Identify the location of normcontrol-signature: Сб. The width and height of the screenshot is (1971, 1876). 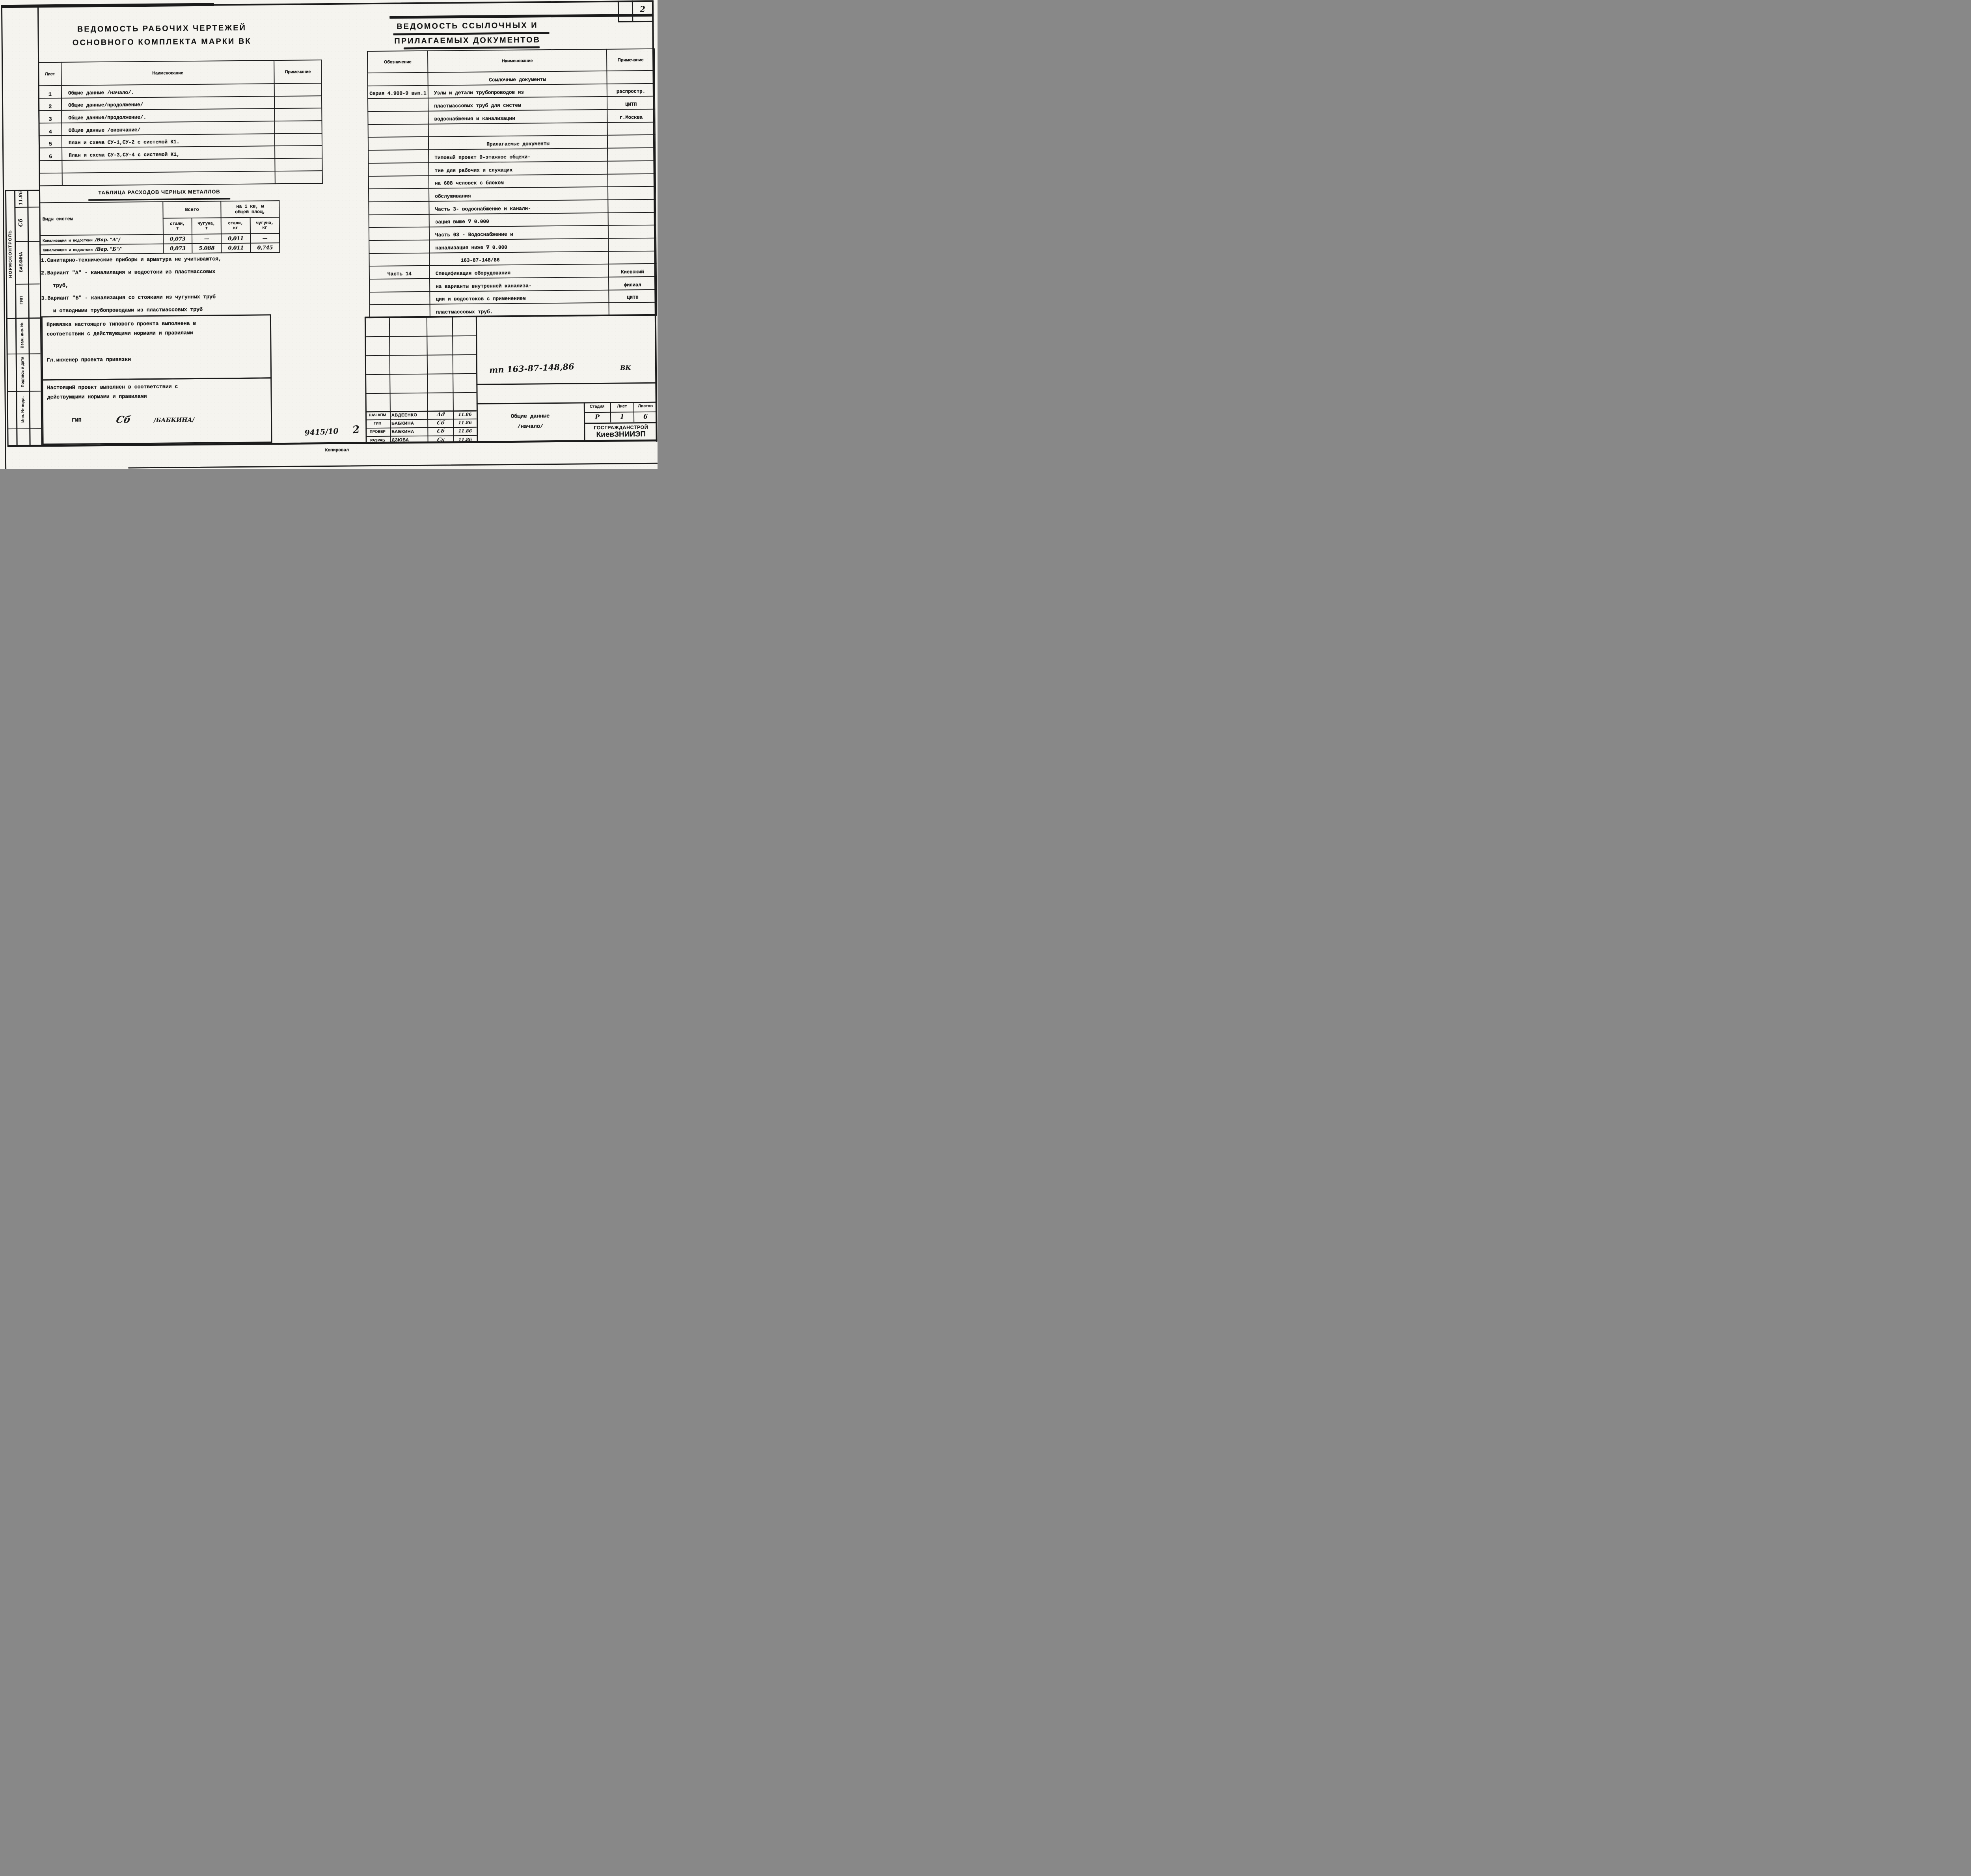
(20, 222).